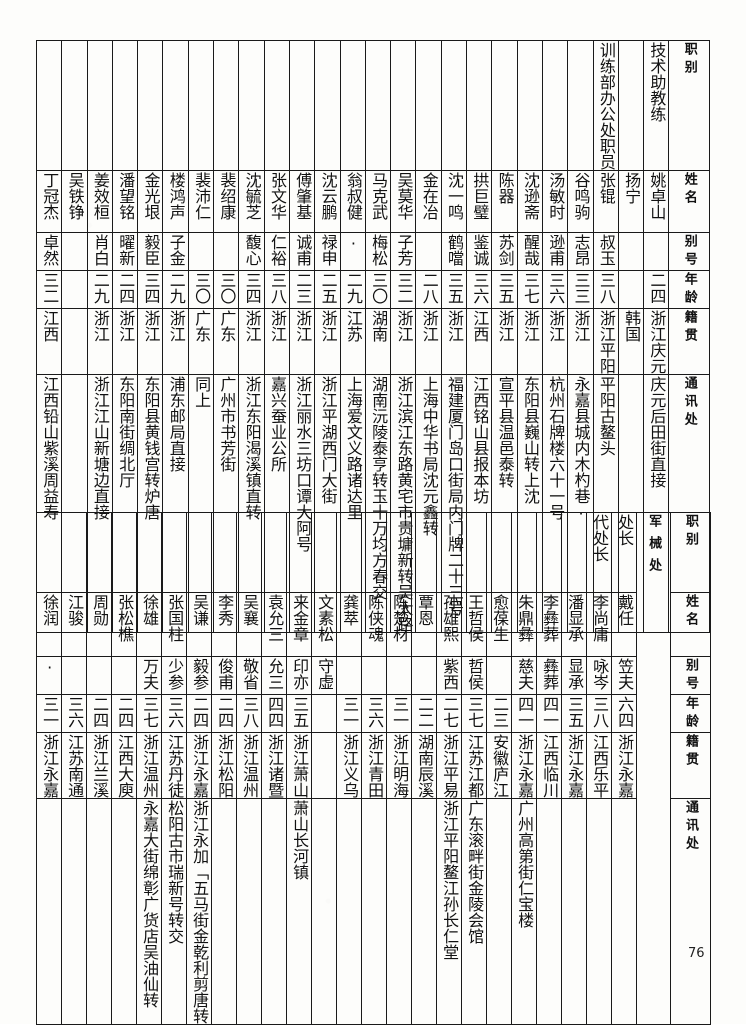 The image size is (746, 1025). I want to click on cell-alias: 子金, so click(175, 251).